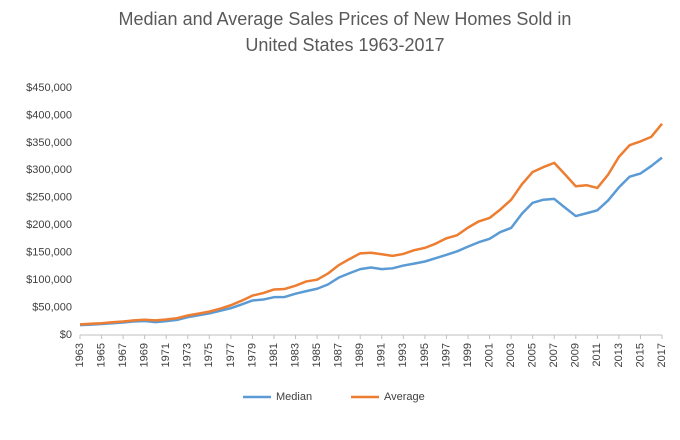 The height and width of the screenshot is (440, 680). What do you see at coordinates (49, 170) in the screenshot?
I see `y-tick-label: $300,000` at bounding box center [49, 170].